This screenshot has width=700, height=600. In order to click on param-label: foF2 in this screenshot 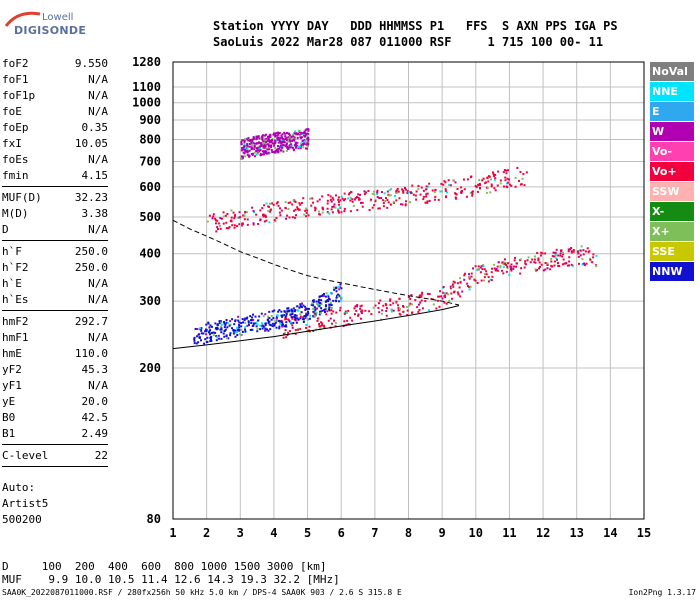, I will do `click(15, 63)`.